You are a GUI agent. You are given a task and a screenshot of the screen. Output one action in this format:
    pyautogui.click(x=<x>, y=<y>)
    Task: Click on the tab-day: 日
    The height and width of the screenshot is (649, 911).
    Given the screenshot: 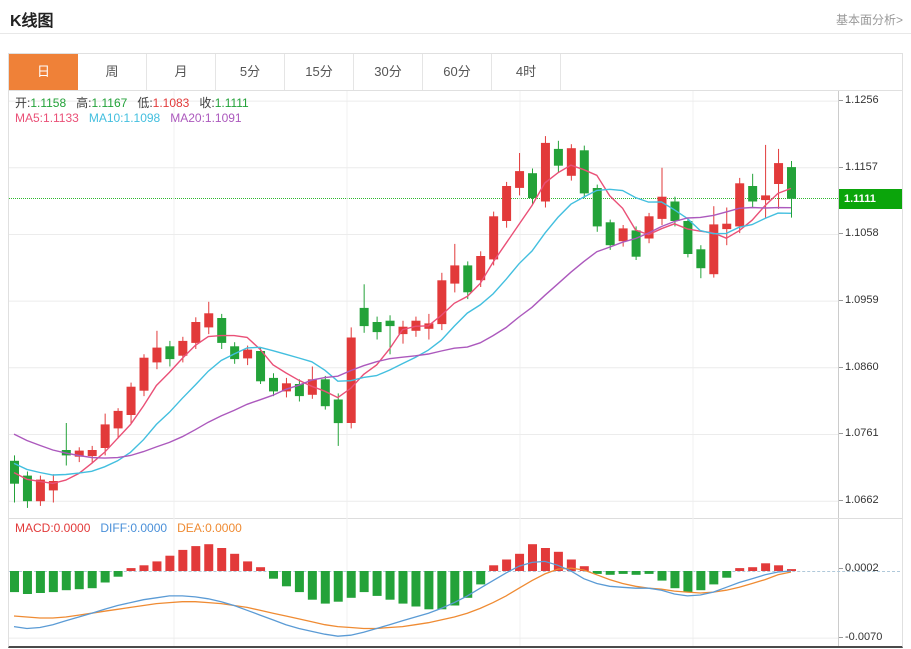 What is the action you would take?
    pyautogui.click(x=43, y=72)
    